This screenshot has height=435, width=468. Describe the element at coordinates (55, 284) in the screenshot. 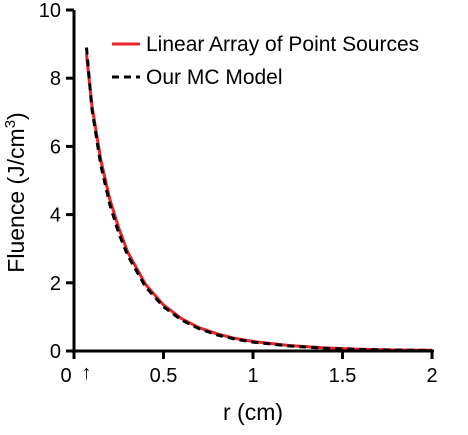

I see `y-tick-label: 2` at that location.